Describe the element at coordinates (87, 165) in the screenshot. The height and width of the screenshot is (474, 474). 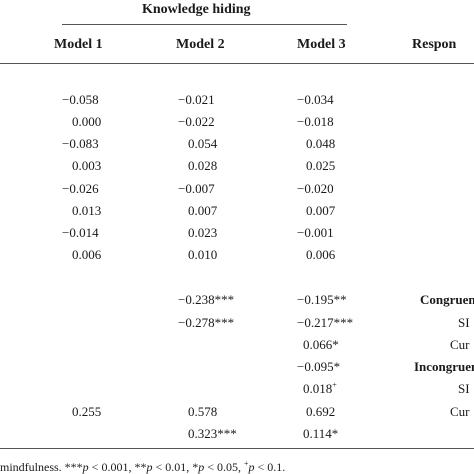
I see `table-cell: 0.003` at that location.